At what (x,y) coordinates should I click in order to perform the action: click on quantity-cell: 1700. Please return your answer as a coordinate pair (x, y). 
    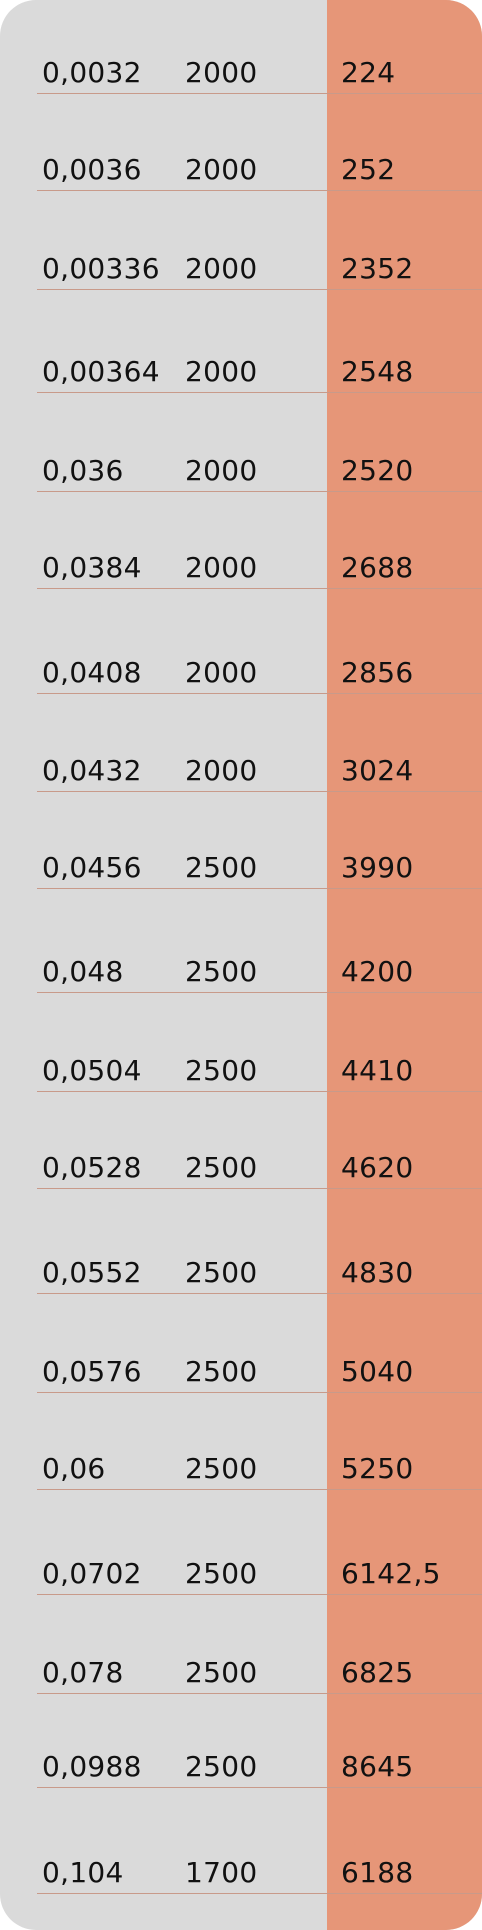
    Looking at the image, I should click on (221, 1872).